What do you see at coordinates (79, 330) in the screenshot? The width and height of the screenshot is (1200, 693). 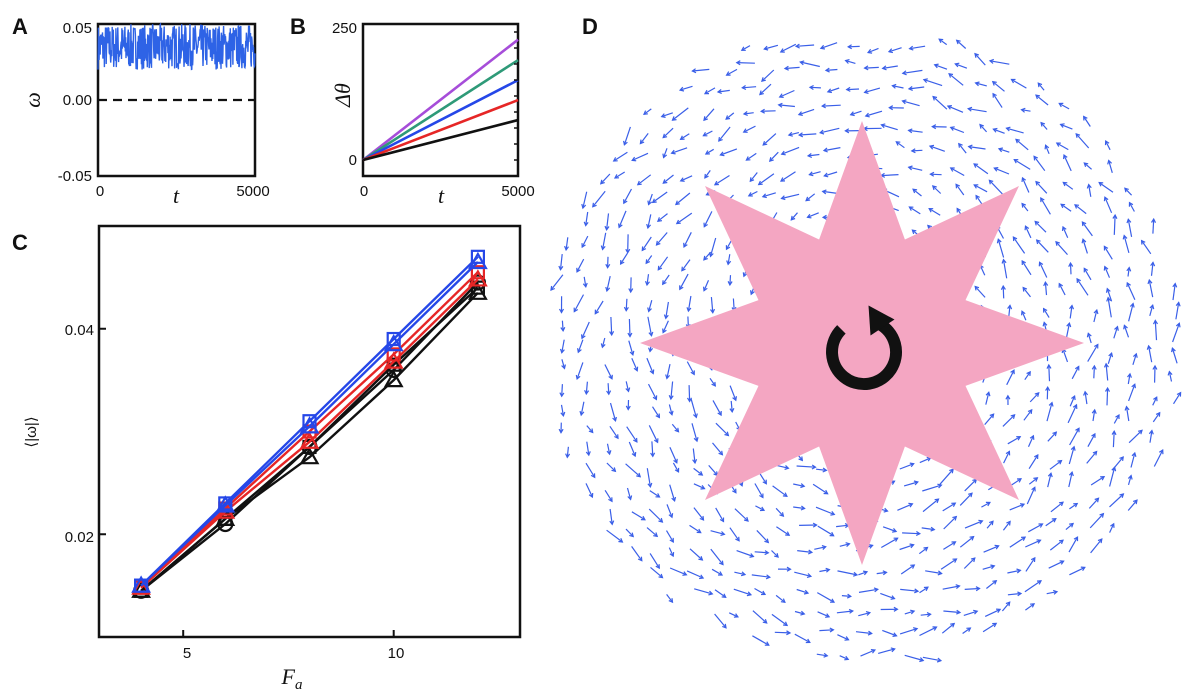 I see `c-ytick-upper: 0.04` at bounding box center [79, 330].